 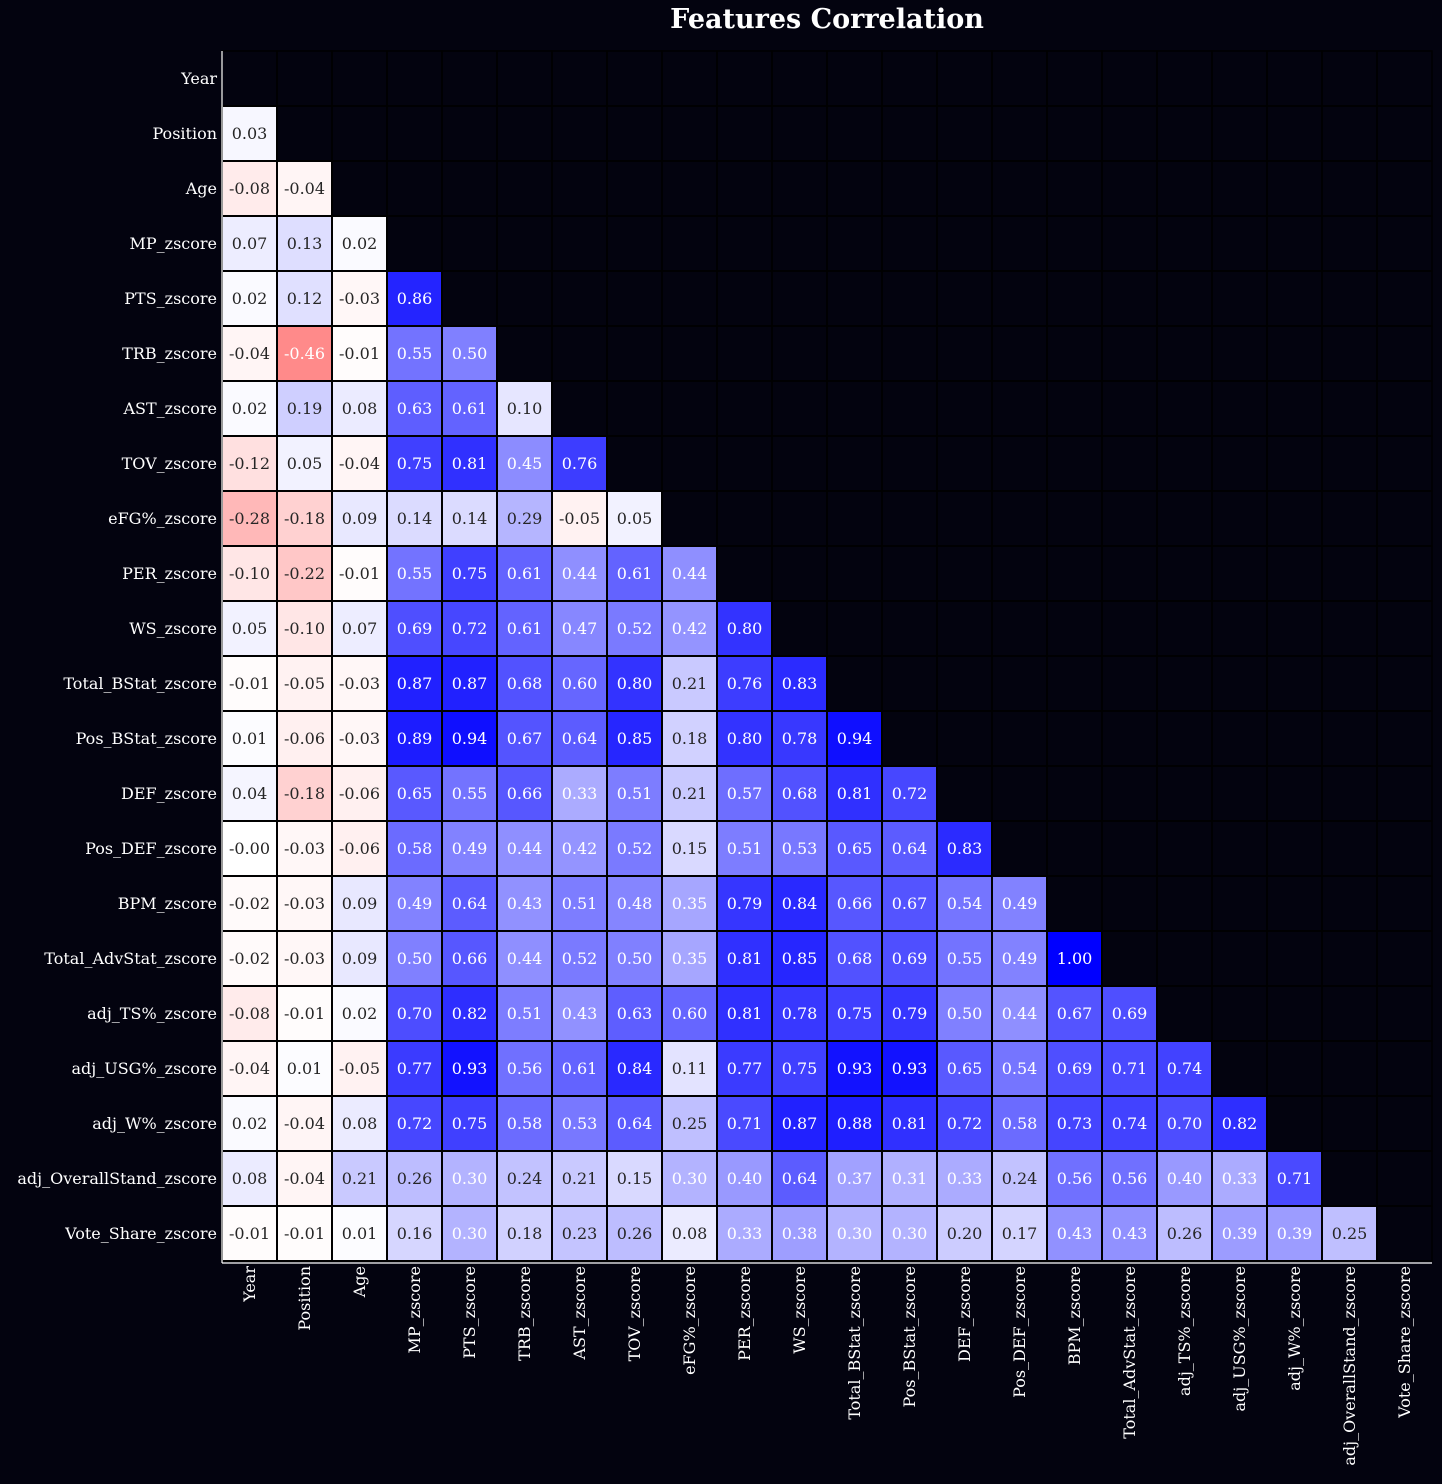 I want to click on cell-value-label: 0.71, so click(x=1130, y=1068).